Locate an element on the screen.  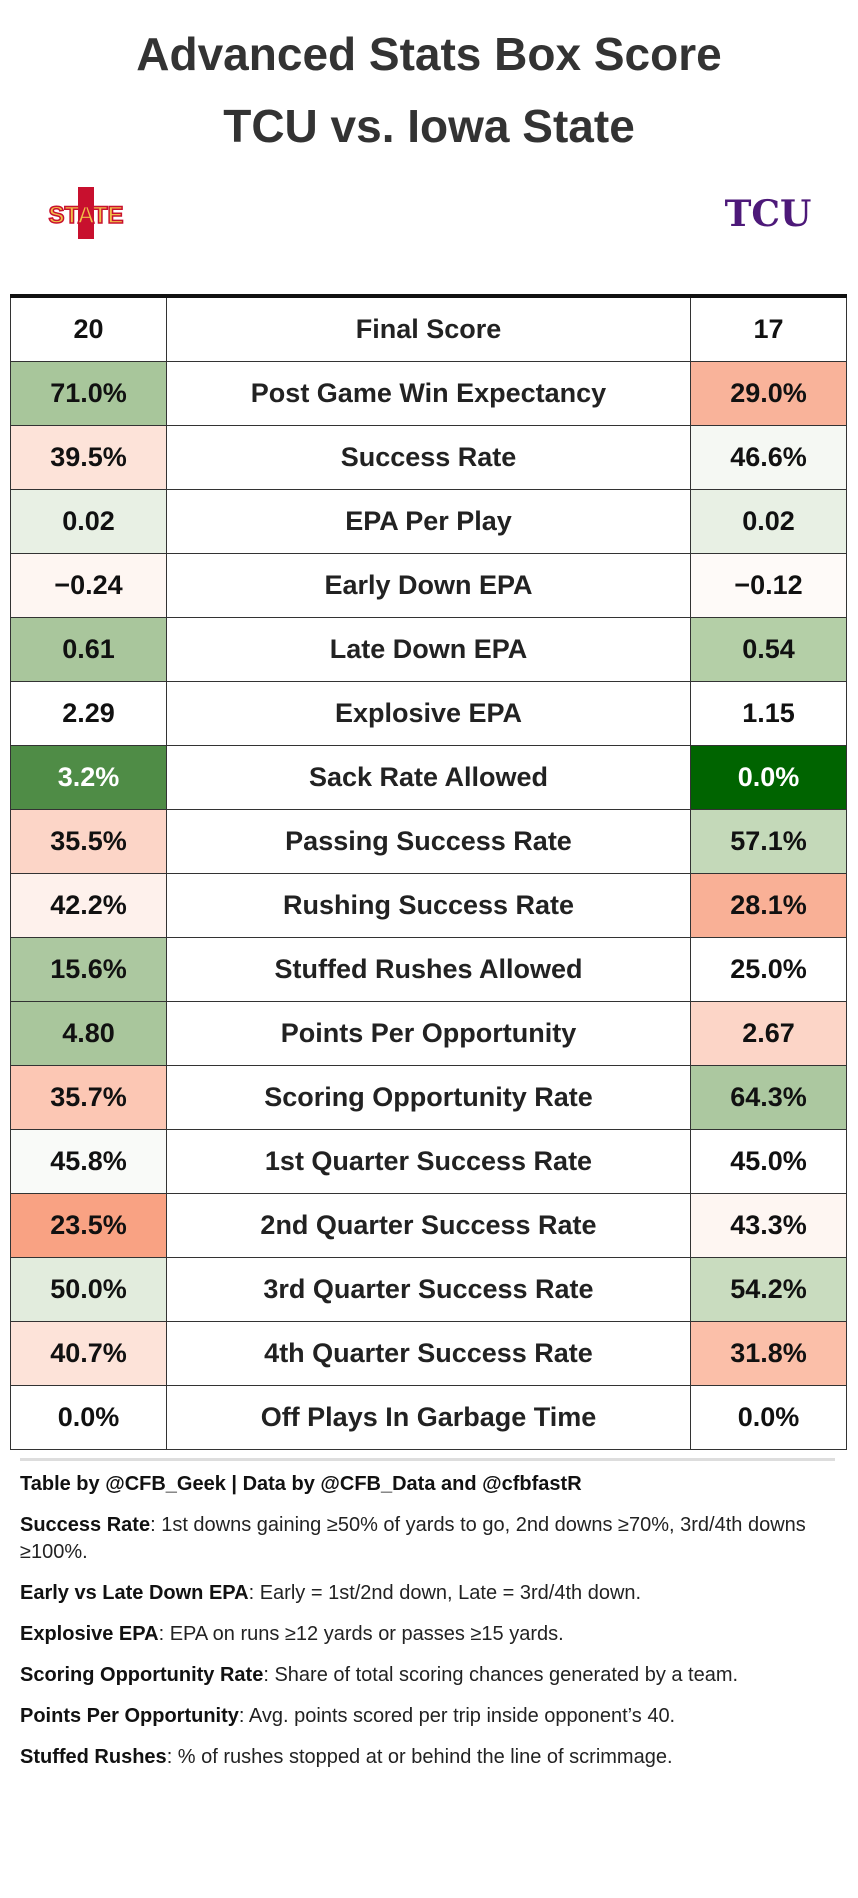
stat-label: Passing Success Rate is located at coordinates (428, 841).